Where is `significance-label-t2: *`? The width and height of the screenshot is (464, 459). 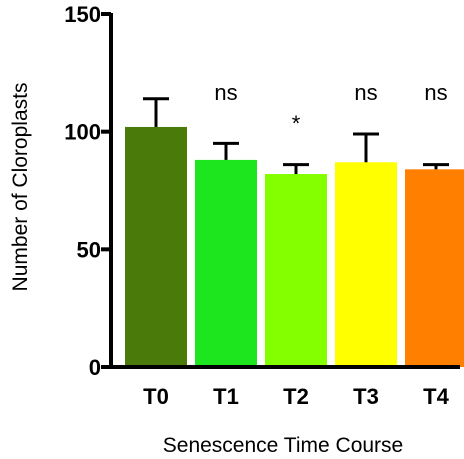 significance-label-t2: * is located at coordinates (296, 123).